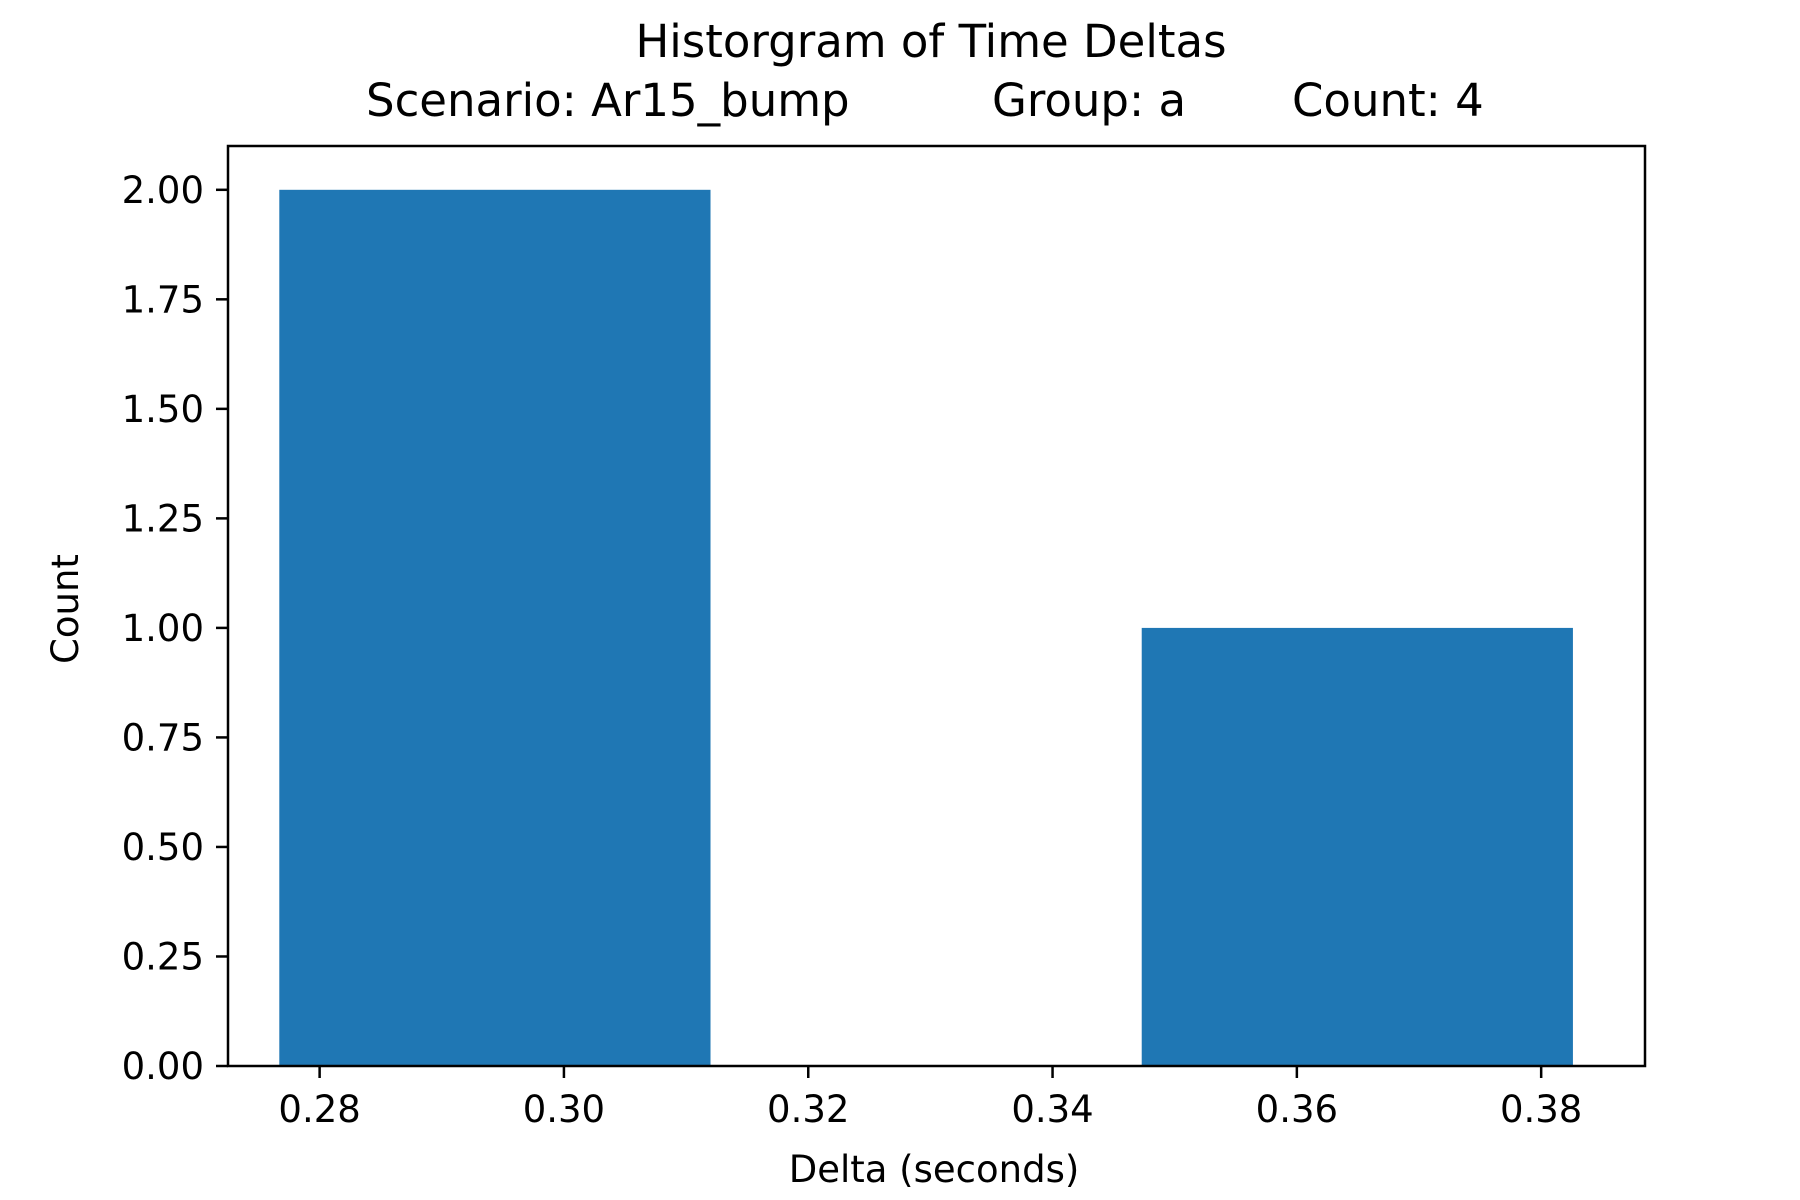 The width and height of the screenshot is (1800, 1200). What do you see at coordinates (1541, 1109) in the screenshot?
I see `x-tick-label-5: 0.38` at bounding box center [1541, 1109].